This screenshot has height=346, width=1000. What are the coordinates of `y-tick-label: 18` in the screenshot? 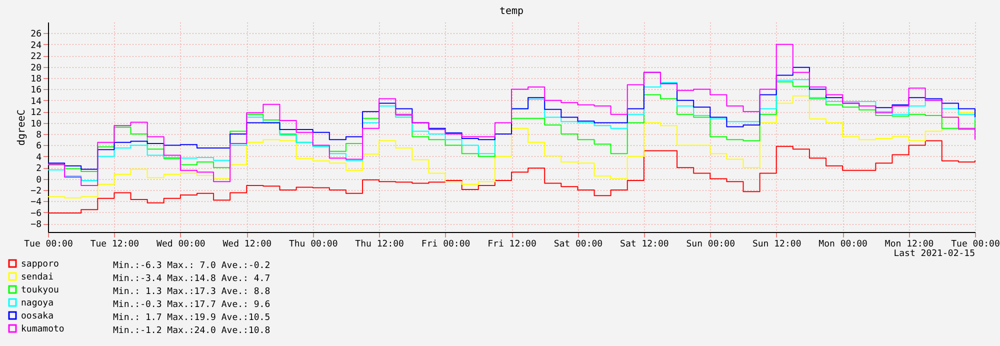 It's located at (36, 79).